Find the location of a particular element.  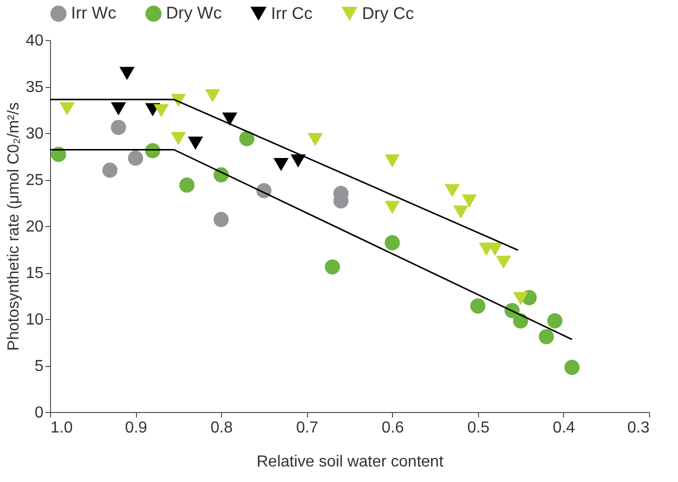

y-tick-label: 0 is located at coordinates (39, 413).